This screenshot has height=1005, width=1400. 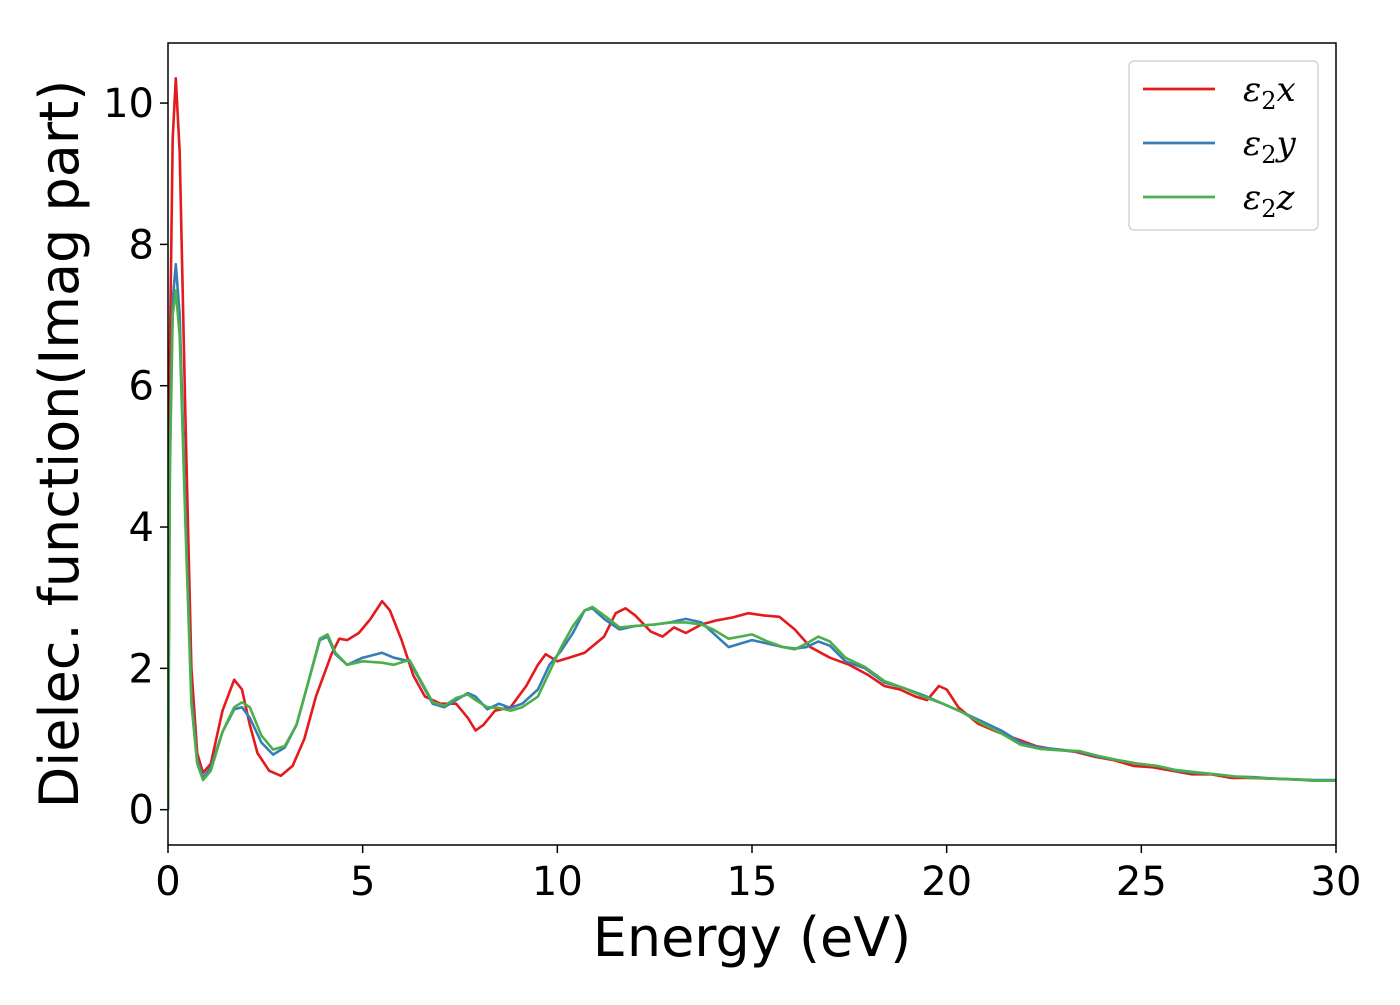 I want to click on x-axis-ticks: 0 5 10 15 20 25 30, so click(x=758, y=875).